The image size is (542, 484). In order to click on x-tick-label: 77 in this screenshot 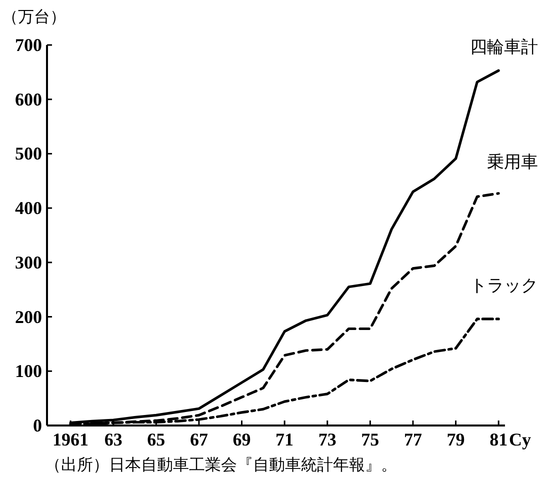, I will do `click(413, 440)`.